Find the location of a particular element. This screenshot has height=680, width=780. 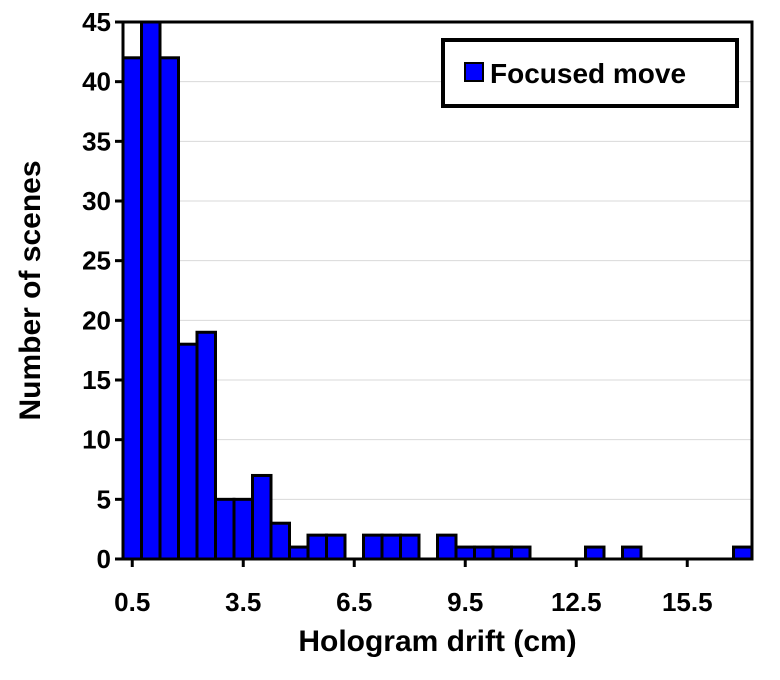

legend: Focused move is located at coordinates (590, 73).